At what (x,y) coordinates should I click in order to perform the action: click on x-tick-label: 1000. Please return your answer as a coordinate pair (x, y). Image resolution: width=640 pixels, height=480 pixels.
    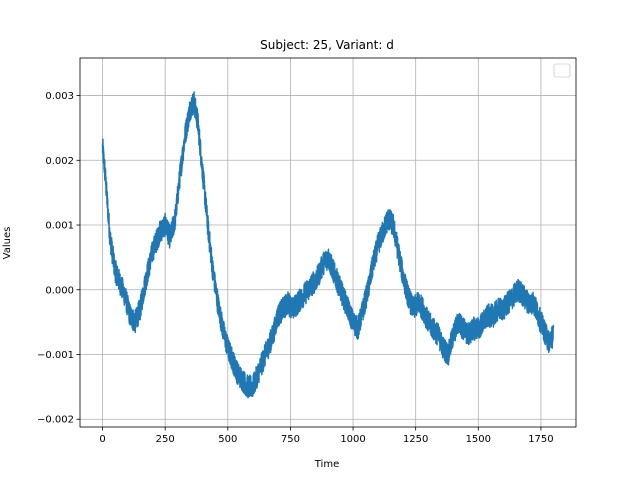
    Looking at the image, I should click on (352, 439).